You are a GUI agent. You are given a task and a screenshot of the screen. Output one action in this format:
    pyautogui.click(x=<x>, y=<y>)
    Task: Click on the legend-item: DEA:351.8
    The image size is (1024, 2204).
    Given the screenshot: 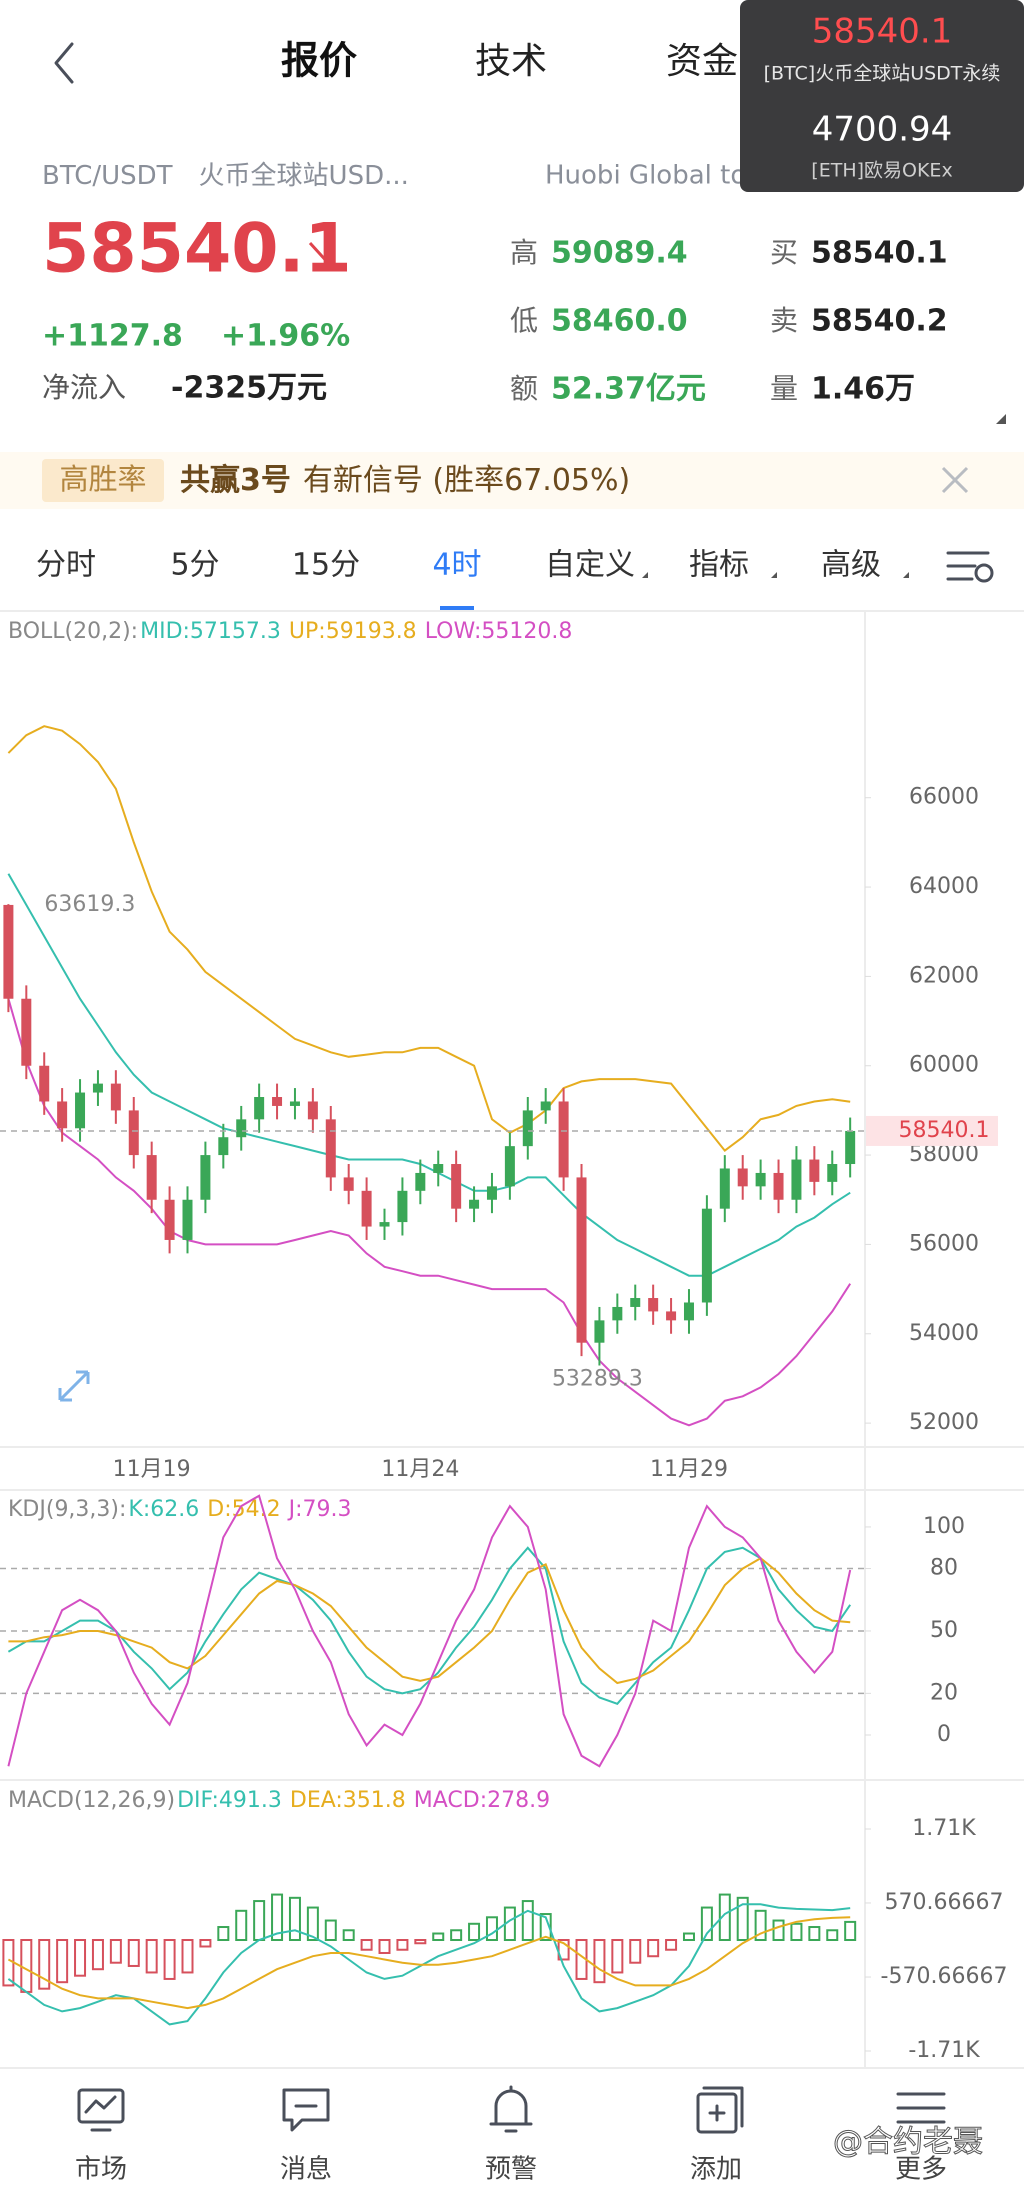 What is the action you would take?
    pyautogui.click(x=348, y=1800)
    